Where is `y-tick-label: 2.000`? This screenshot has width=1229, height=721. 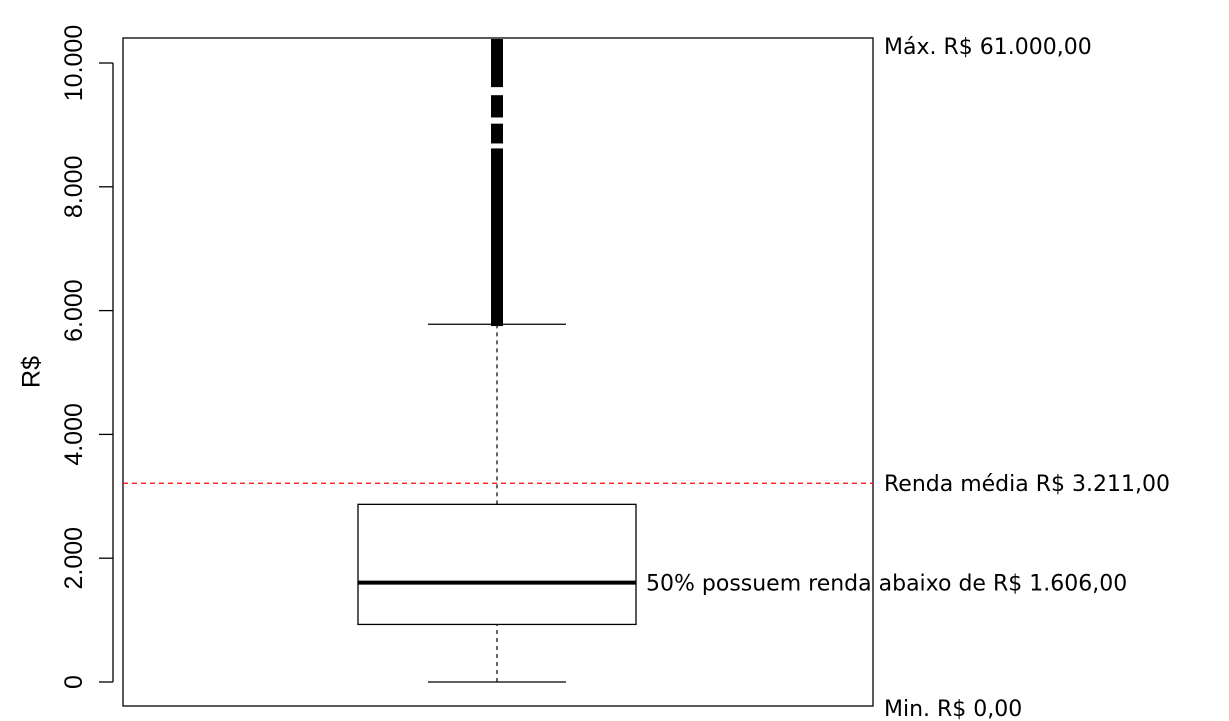 y-tick-label: 2.000 is located at coordinates (74, 558).